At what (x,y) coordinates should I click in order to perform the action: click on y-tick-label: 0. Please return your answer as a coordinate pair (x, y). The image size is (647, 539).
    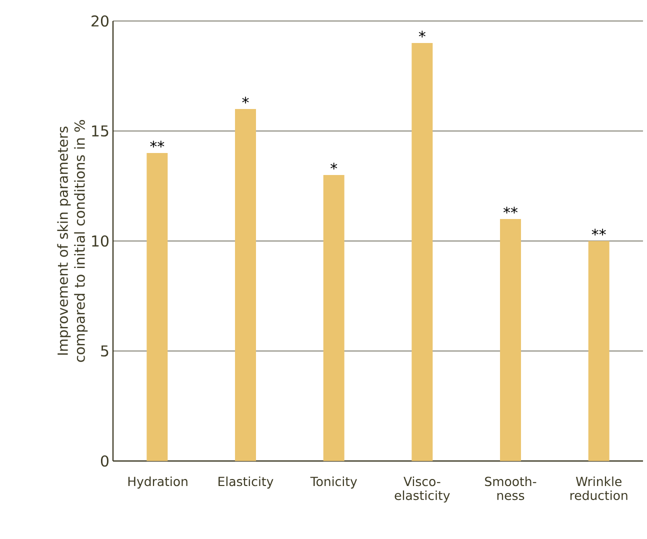
    Looking at the image, I should click on (104, 461).